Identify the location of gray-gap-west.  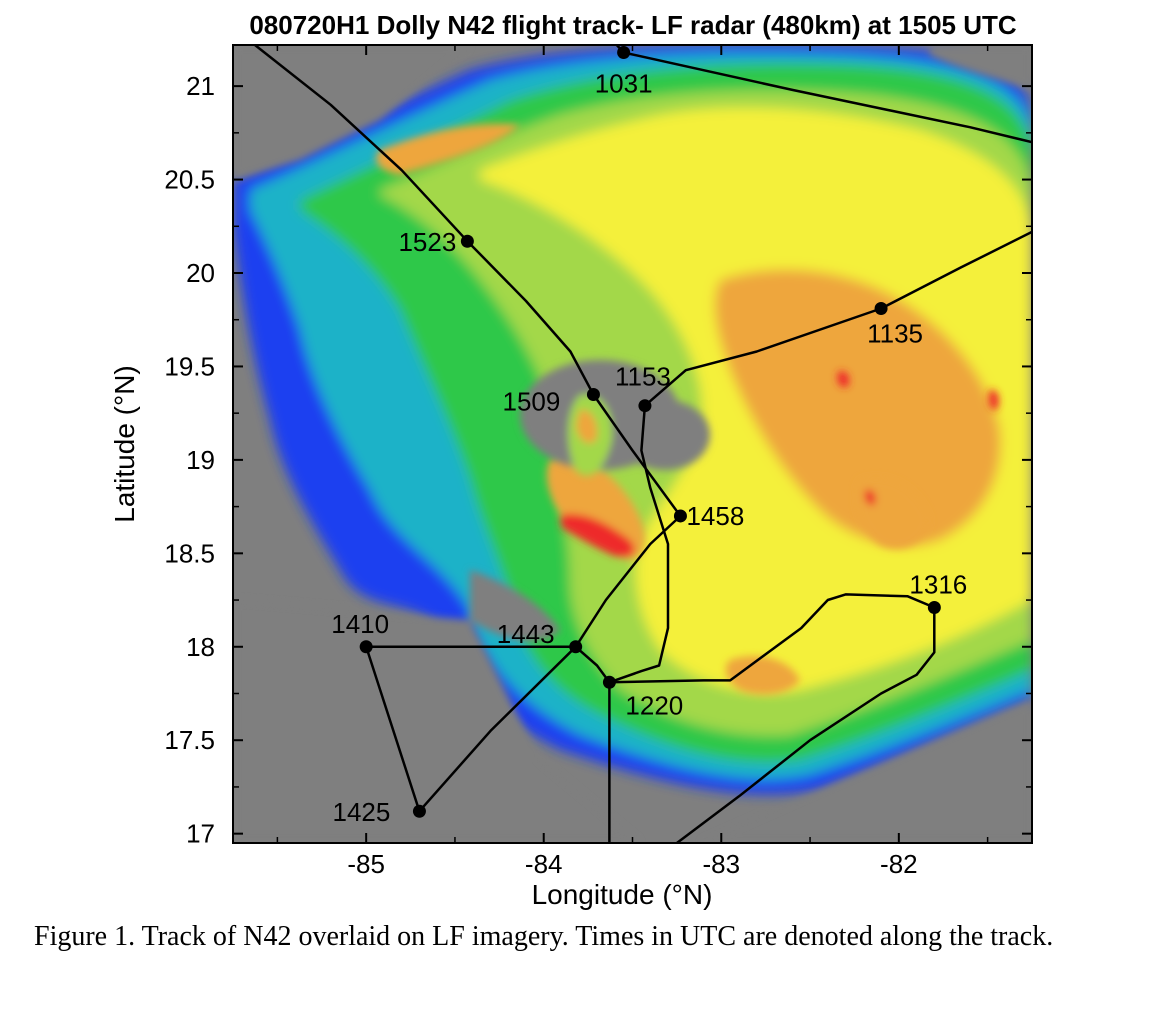
(515, 605).